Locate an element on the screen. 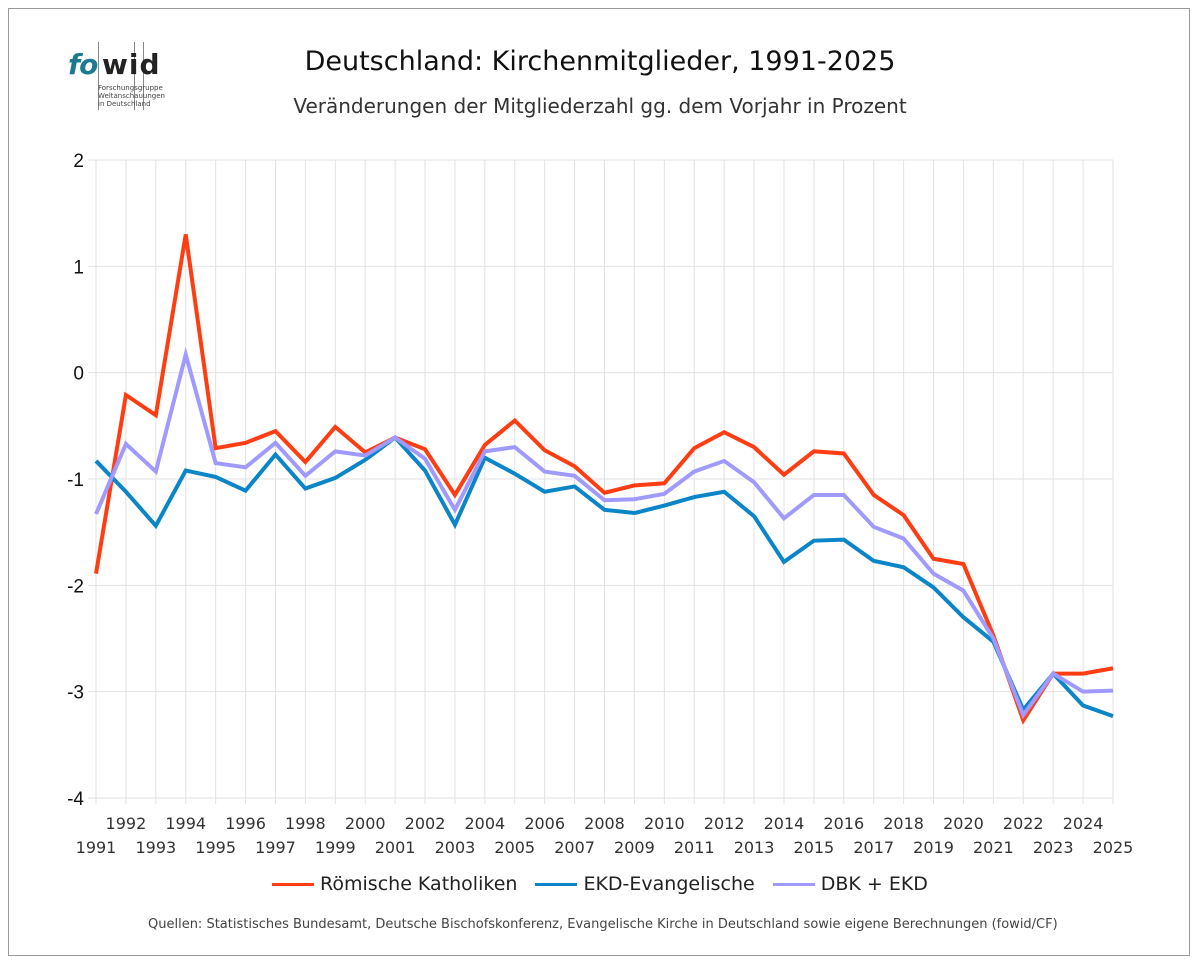  x-tick-label: 2005 is located at coordinates (514, 847).